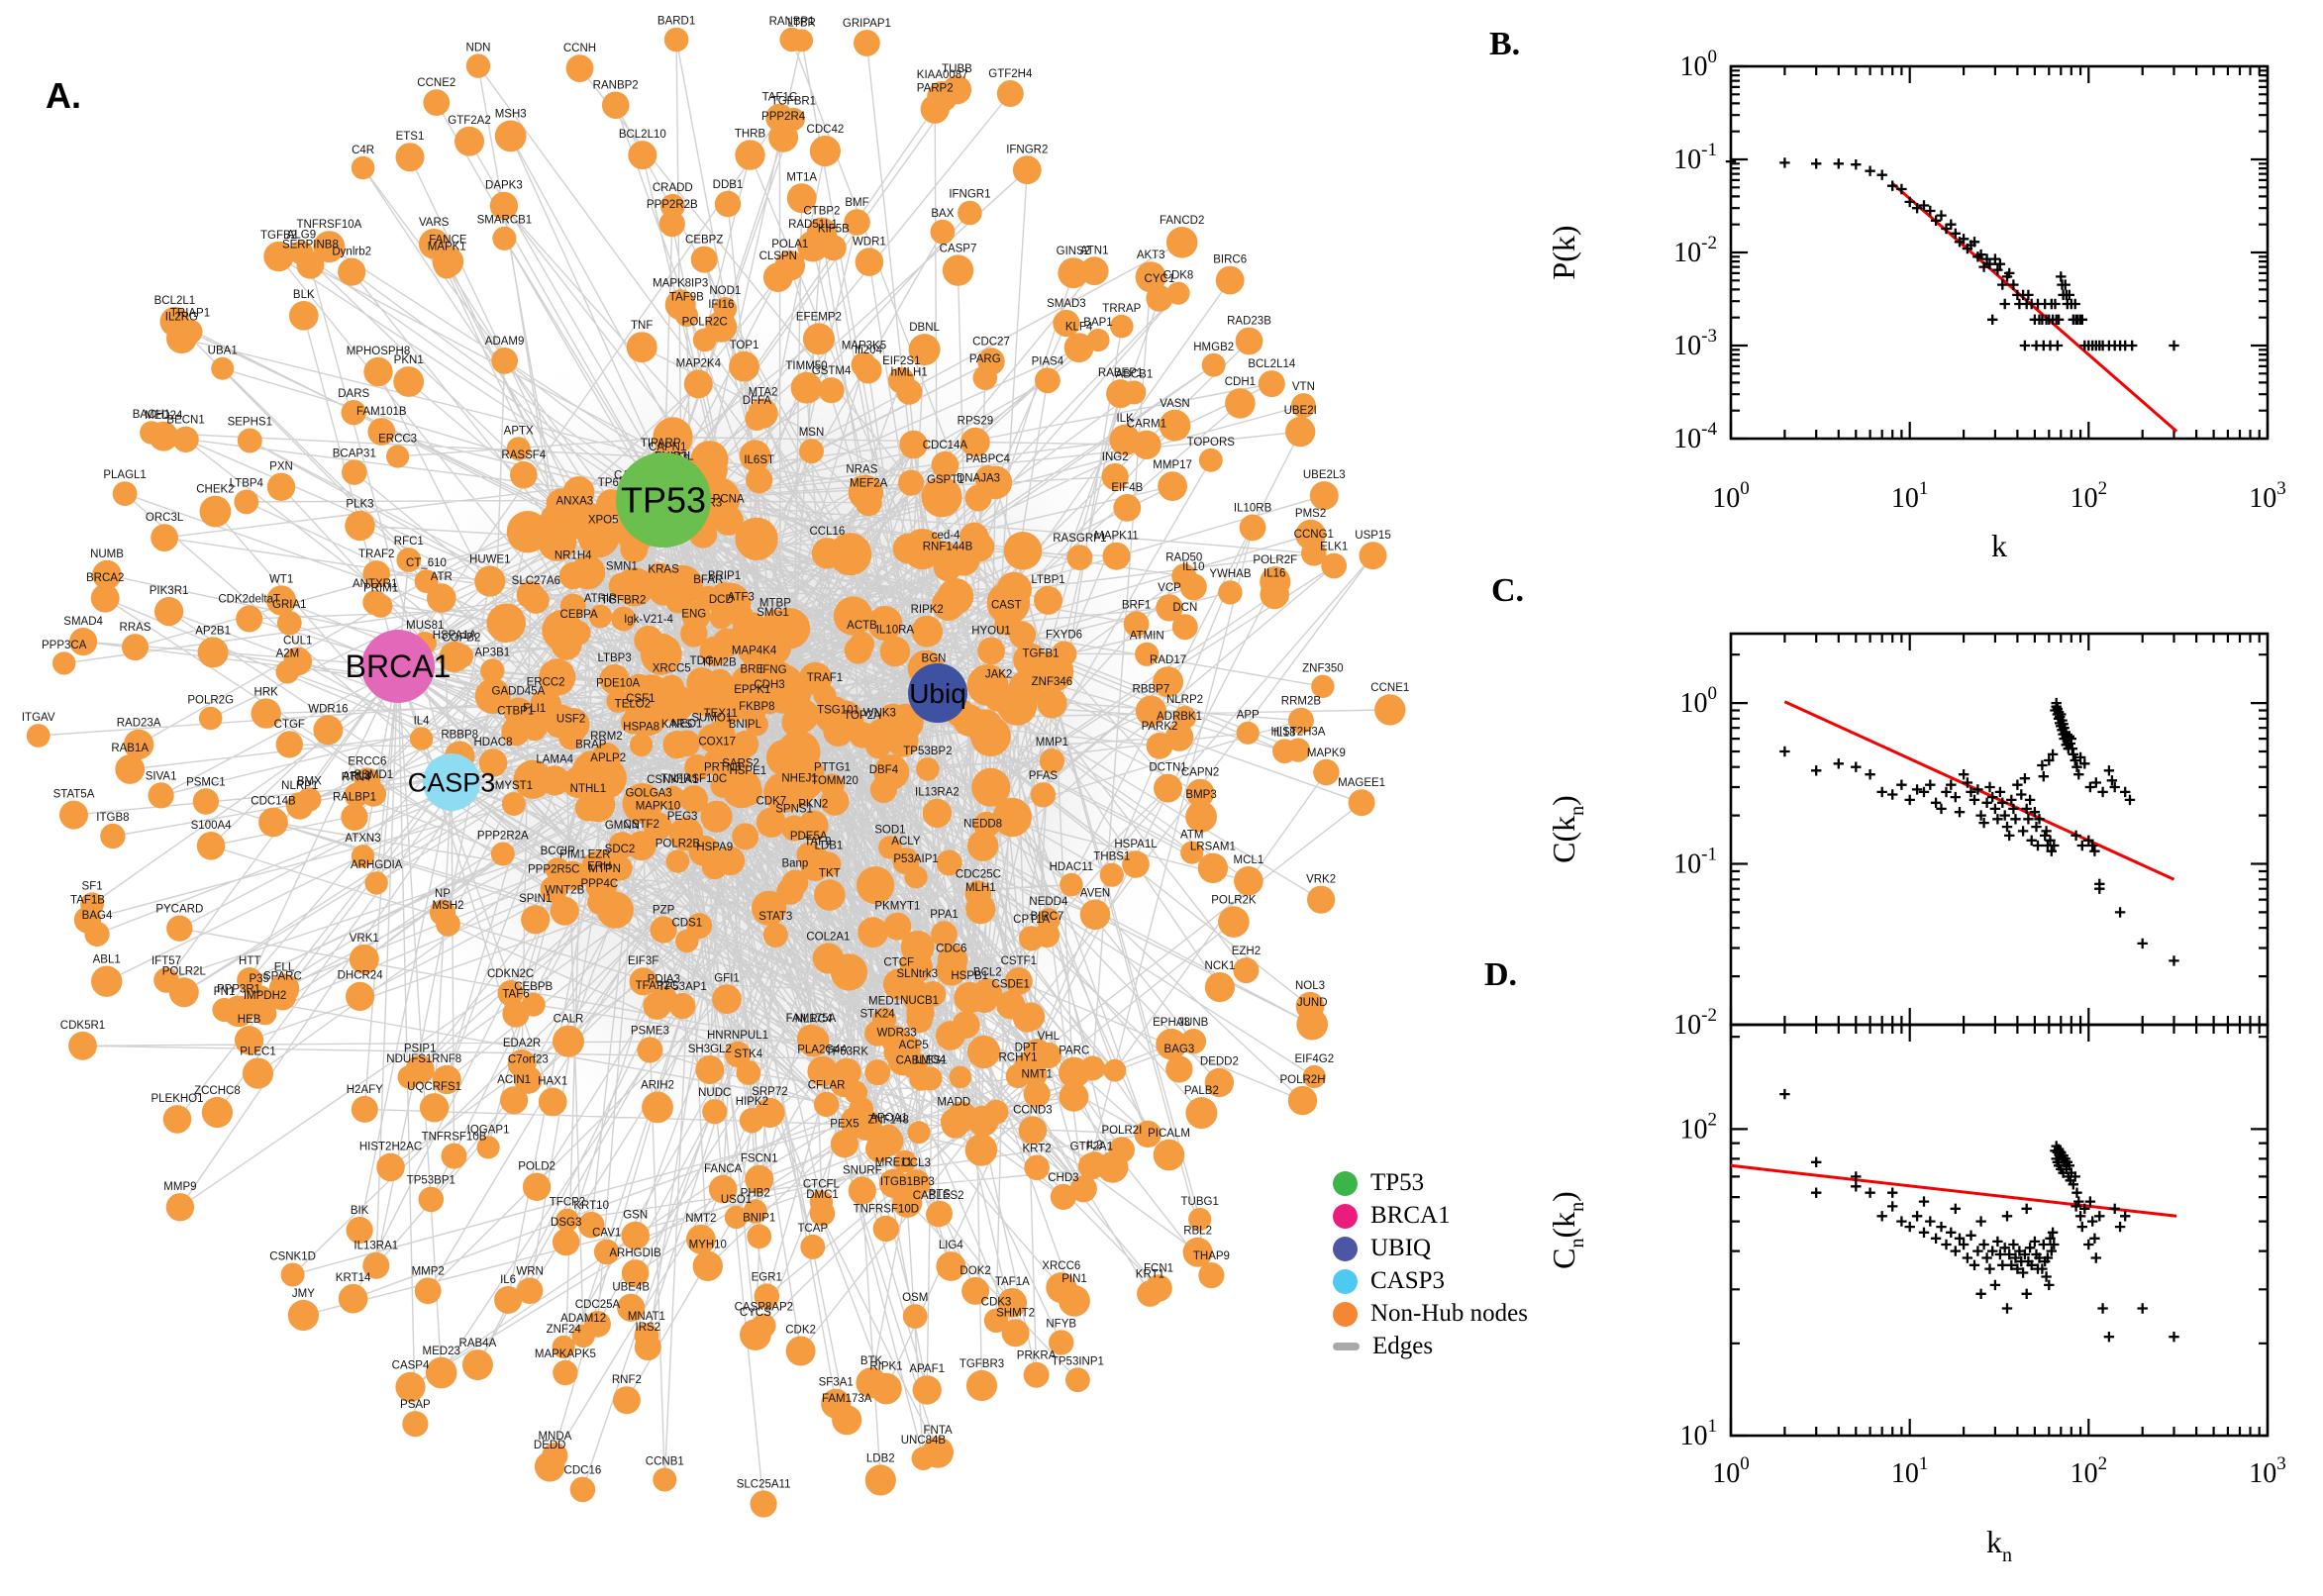  I want to click on network-node-label: TAF1A, so click(1012, 1282).